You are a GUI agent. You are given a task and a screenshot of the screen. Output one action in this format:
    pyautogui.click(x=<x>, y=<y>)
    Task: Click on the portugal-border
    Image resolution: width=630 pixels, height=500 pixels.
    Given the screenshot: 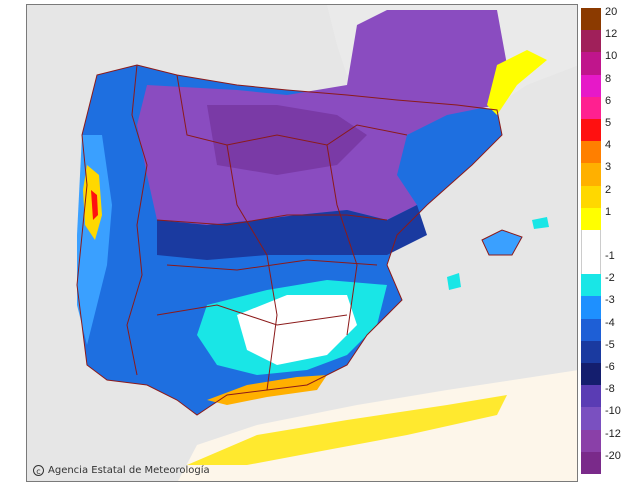 What is the action you would take?
    pyautogui.click(x=137, y=220)
    